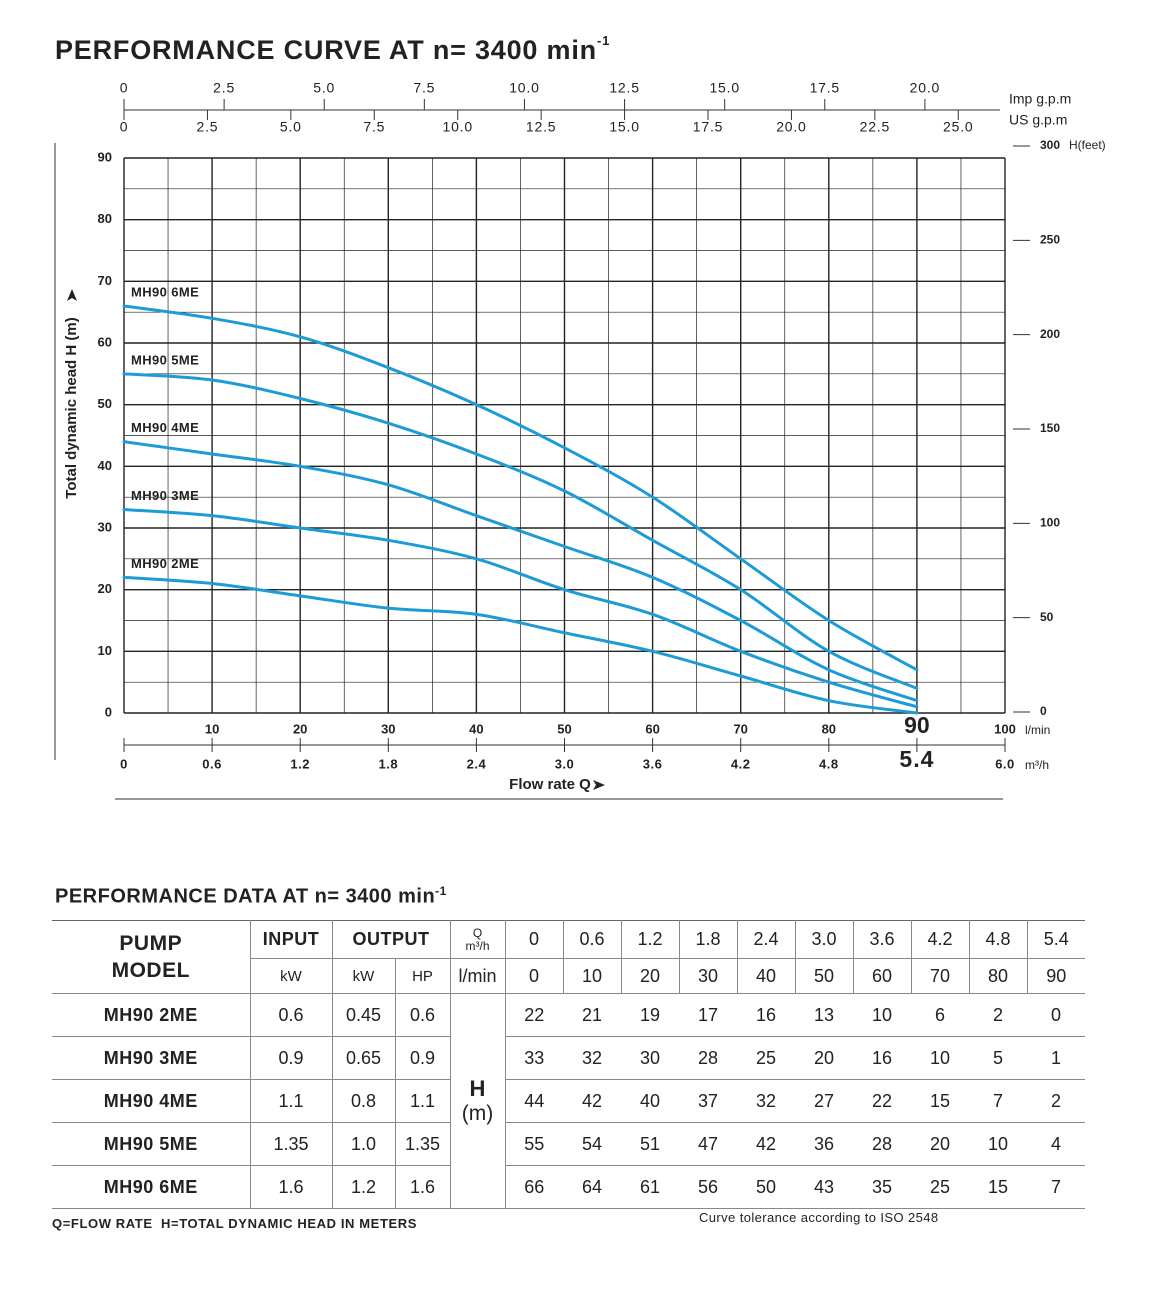 This screenshot has width=1170, height=1297. Describe the element at coordinates (708, 939) in the screenshot. I see `q-m3h: 1.8` at that location.